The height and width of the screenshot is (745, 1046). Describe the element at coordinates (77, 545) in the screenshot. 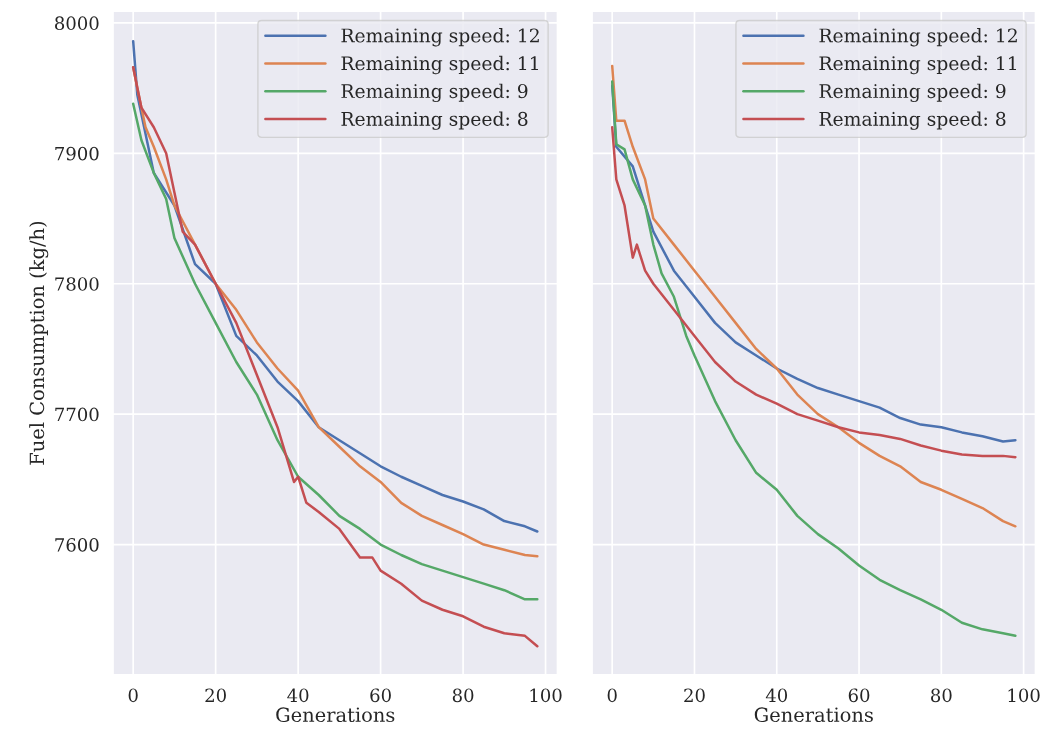

I see `y-tick-label: 7600` at that location.